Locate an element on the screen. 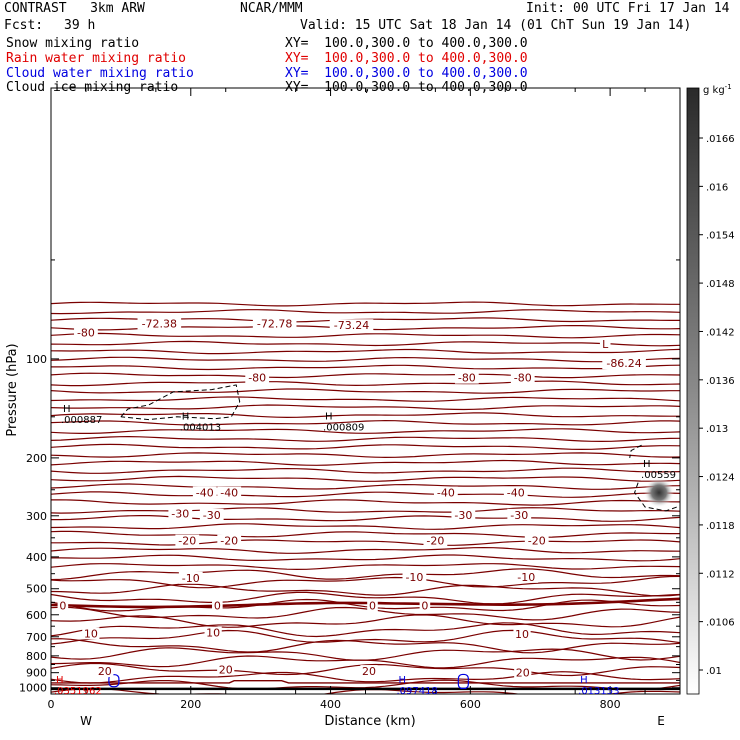  x-tick-label: 400 is located at coordinates (330, 704).